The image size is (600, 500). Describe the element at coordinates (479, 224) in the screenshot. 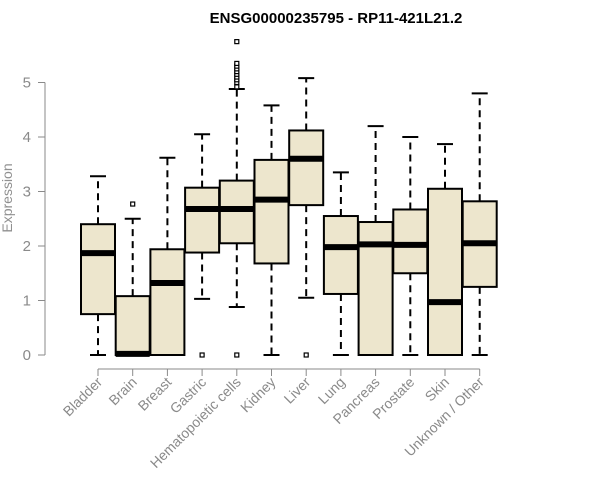

I see `box-unknown-other` at that location.